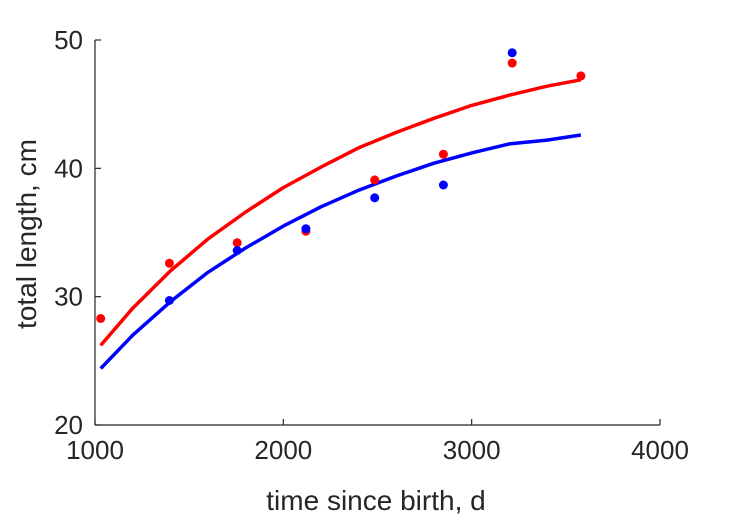  Describe the element at coordinates (26, 234) in the screenshot. I see `y-axis-title: total length, cm` at that location.